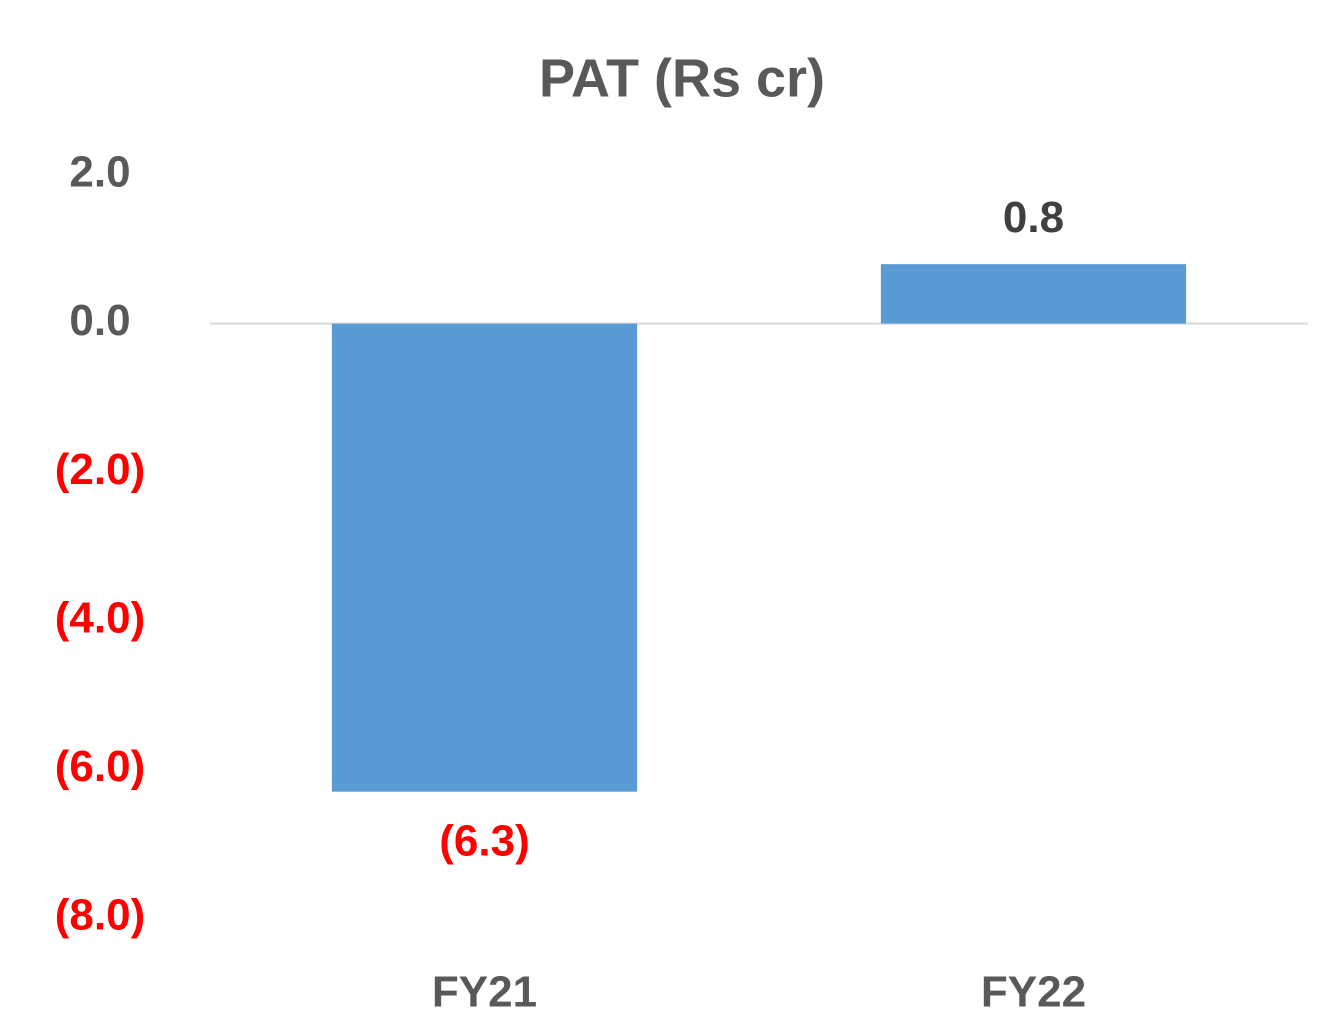 This screenshot has width=1323, height=1020. What do you see at coordinates (99, 320) in the screenshot?
I see `y-tick-label: 0.0` at bounding box center [99, 320].